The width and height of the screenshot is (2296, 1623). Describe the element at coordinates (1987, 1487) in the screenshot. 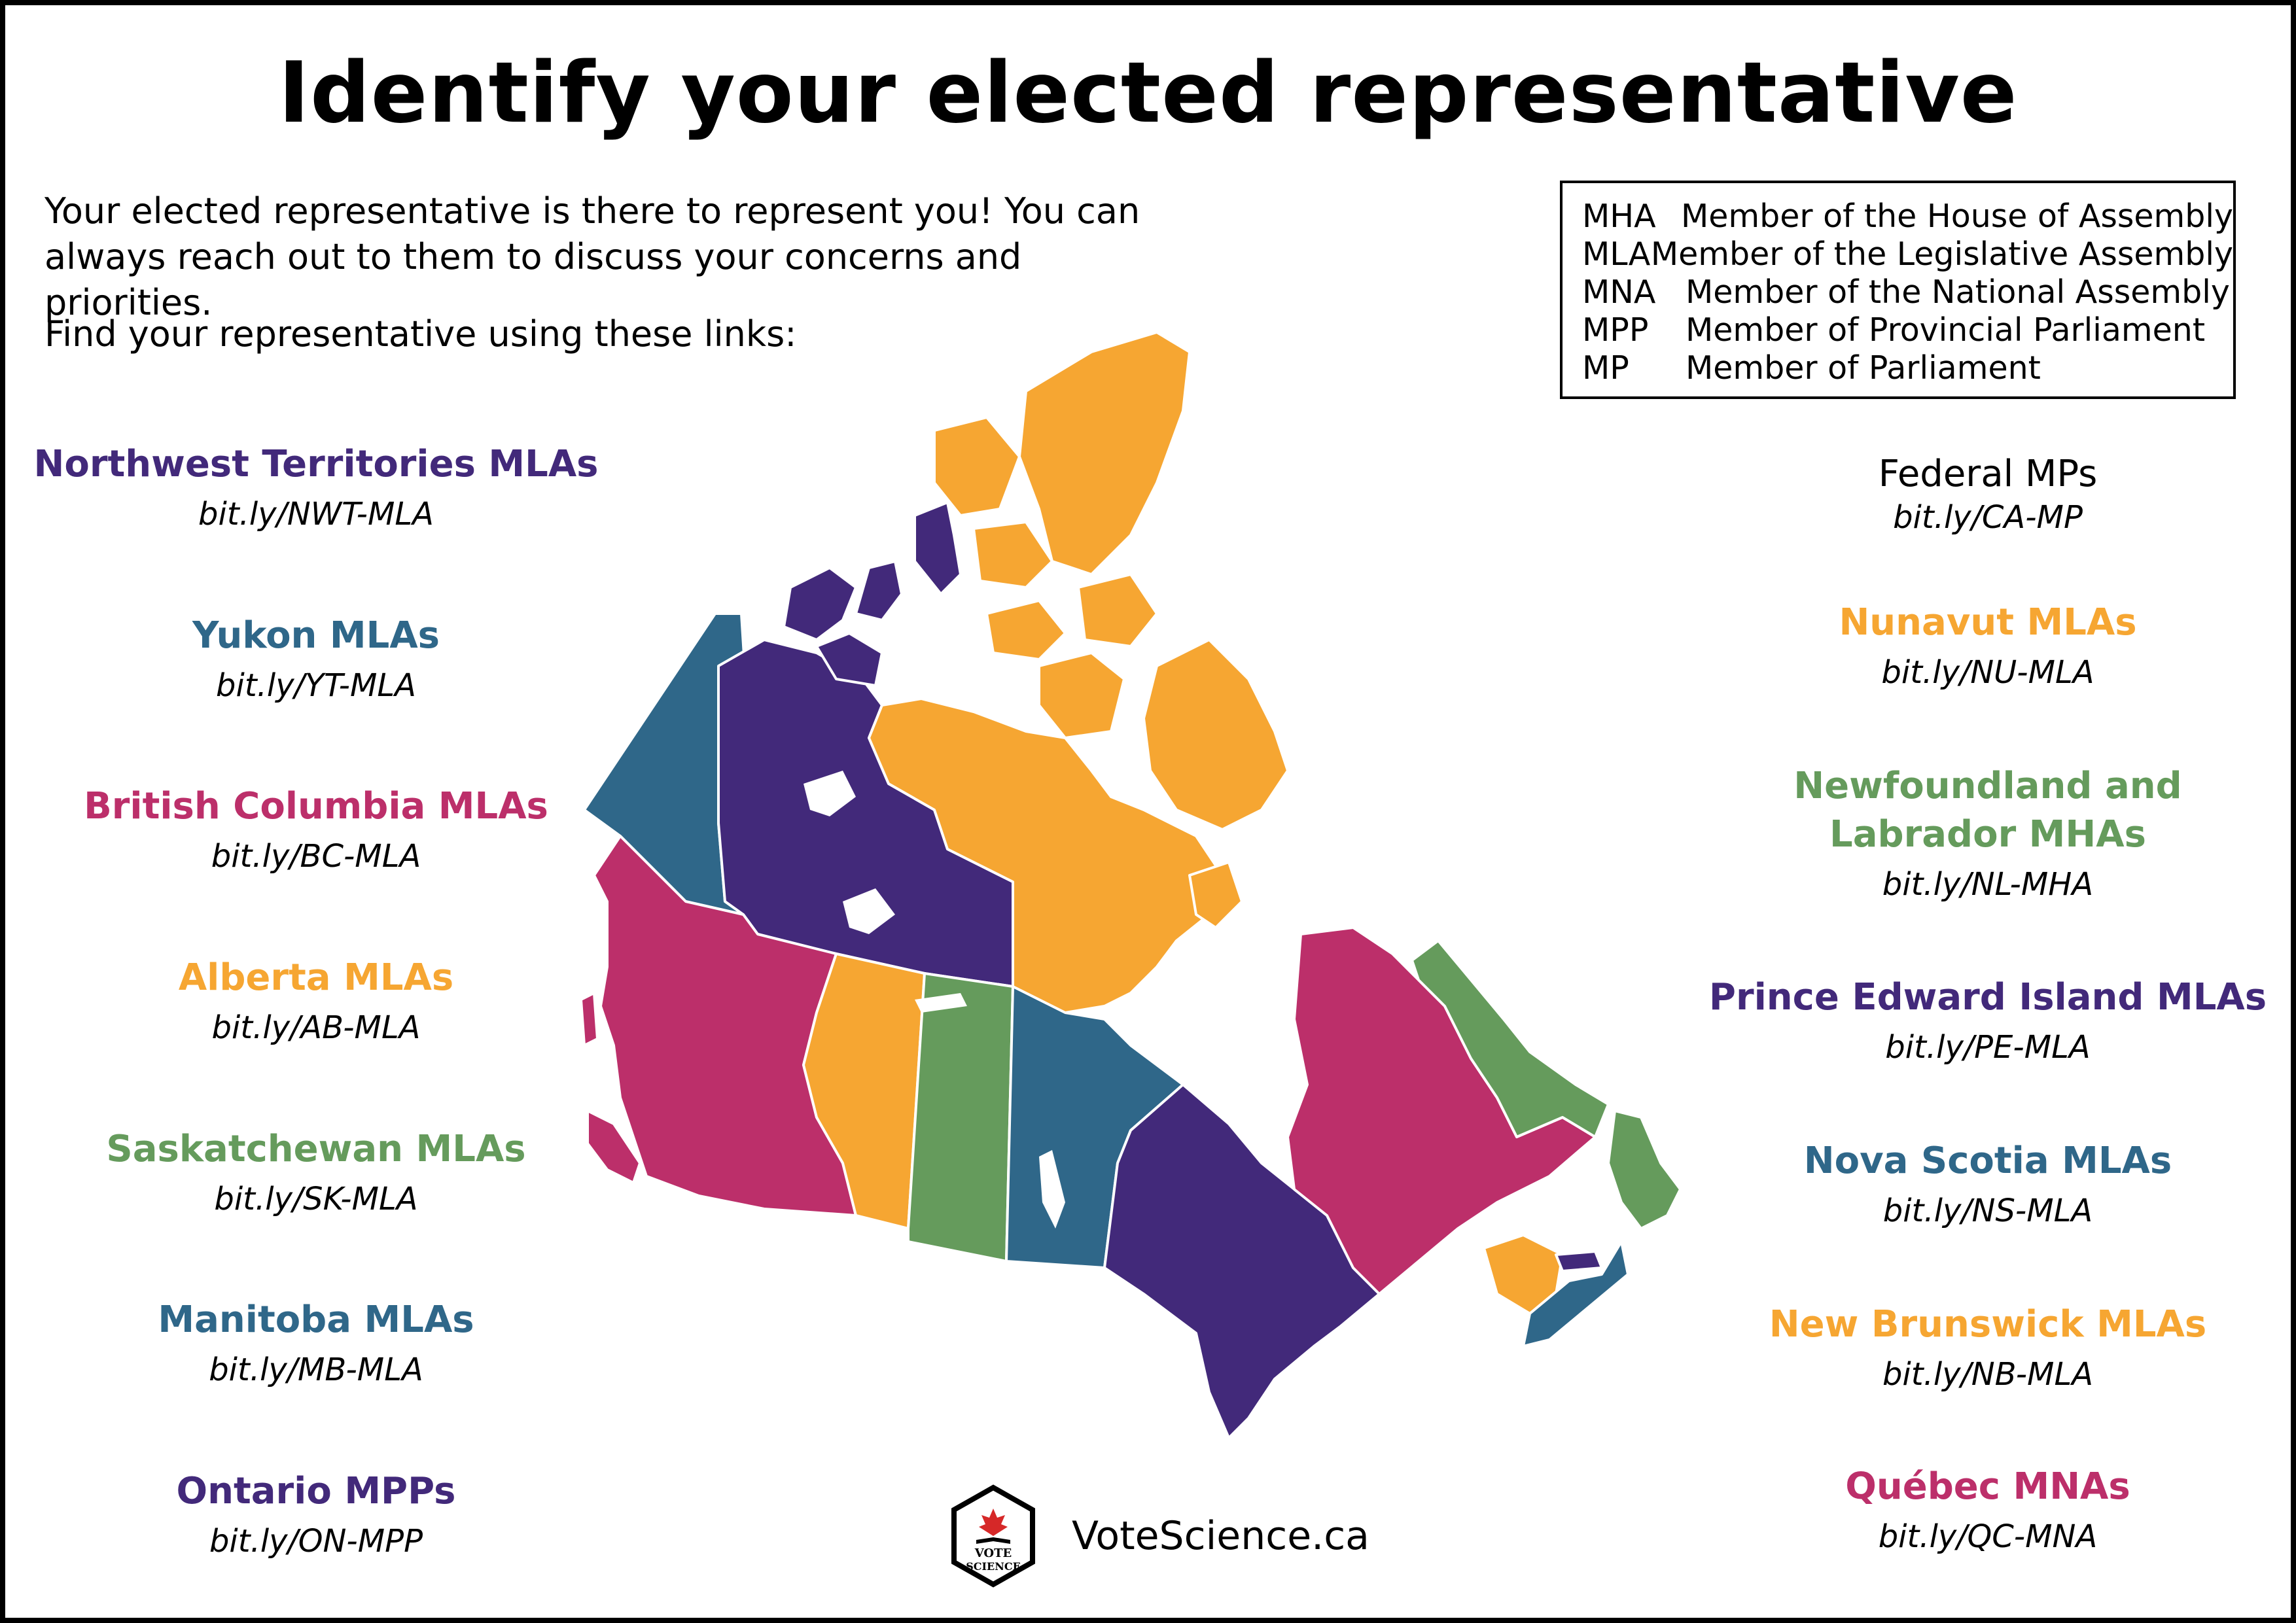

I see `link-title: Québec MNAs` at that location.